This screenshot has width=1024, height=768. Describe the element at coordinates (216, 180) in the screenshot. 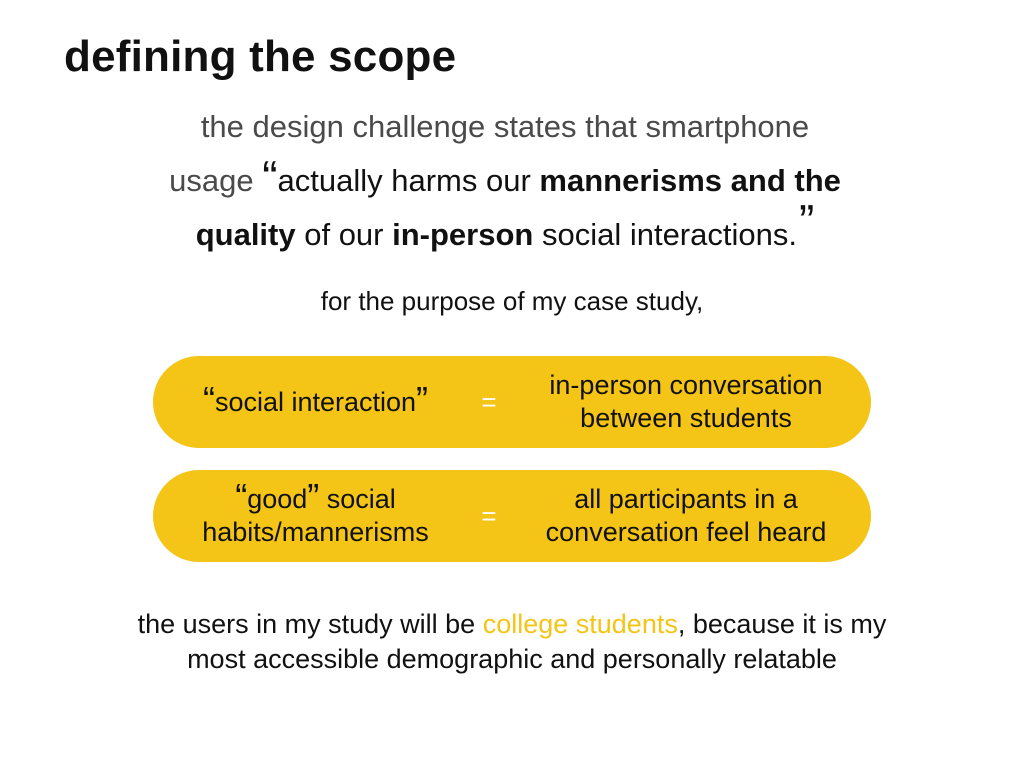

I see `challenge-line-2-prefix: usage` at that location.